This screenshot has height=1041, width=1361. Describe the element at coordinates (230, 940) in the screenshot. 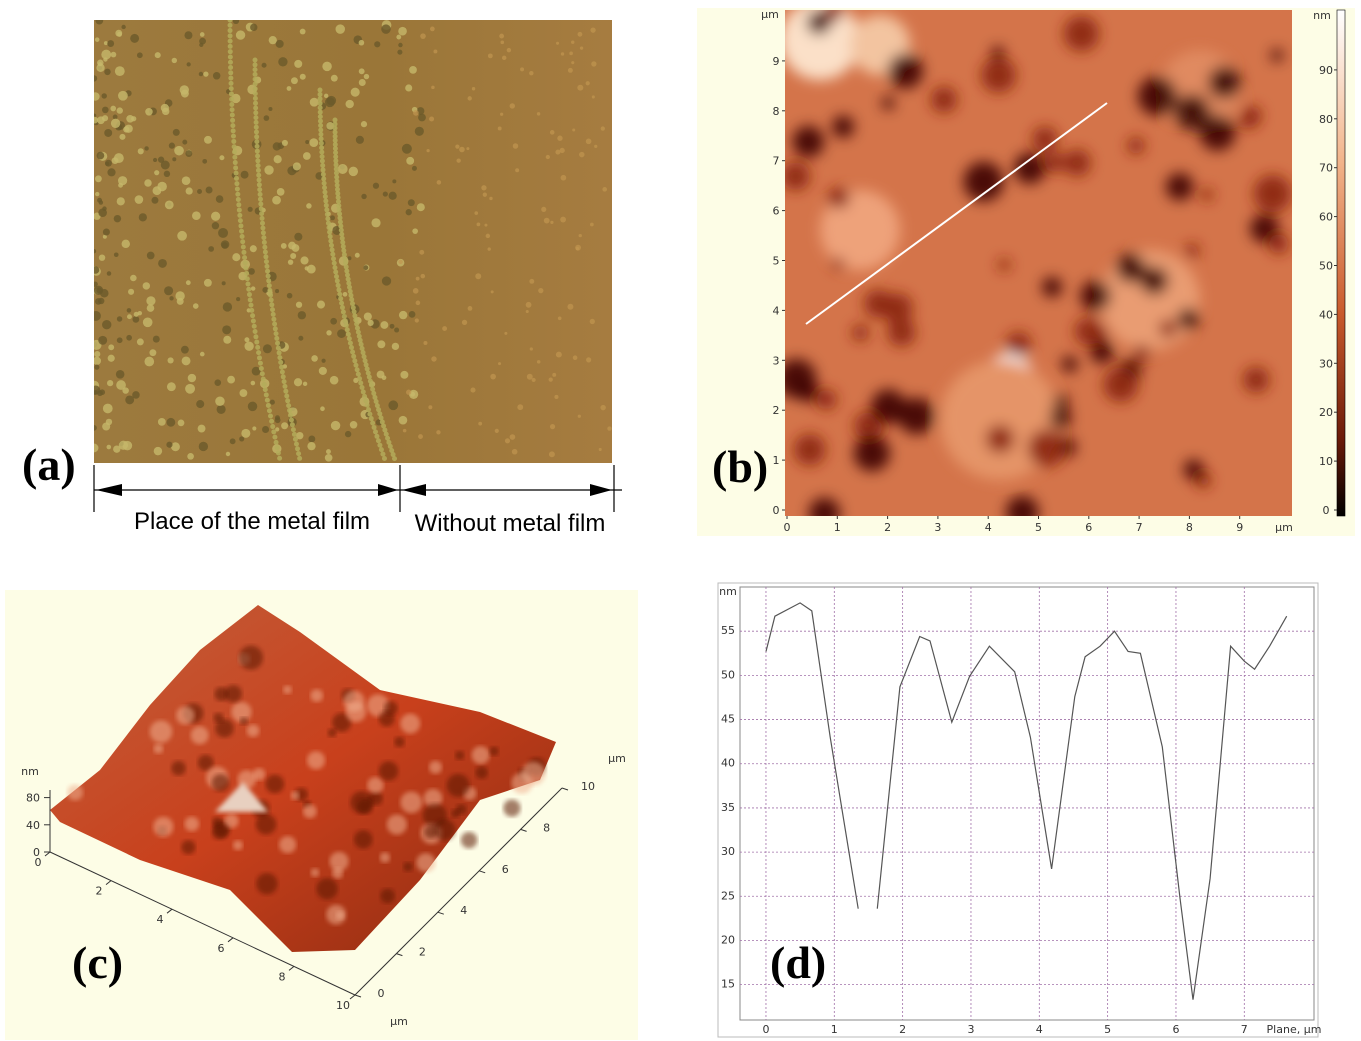

I see `tick` at that location.